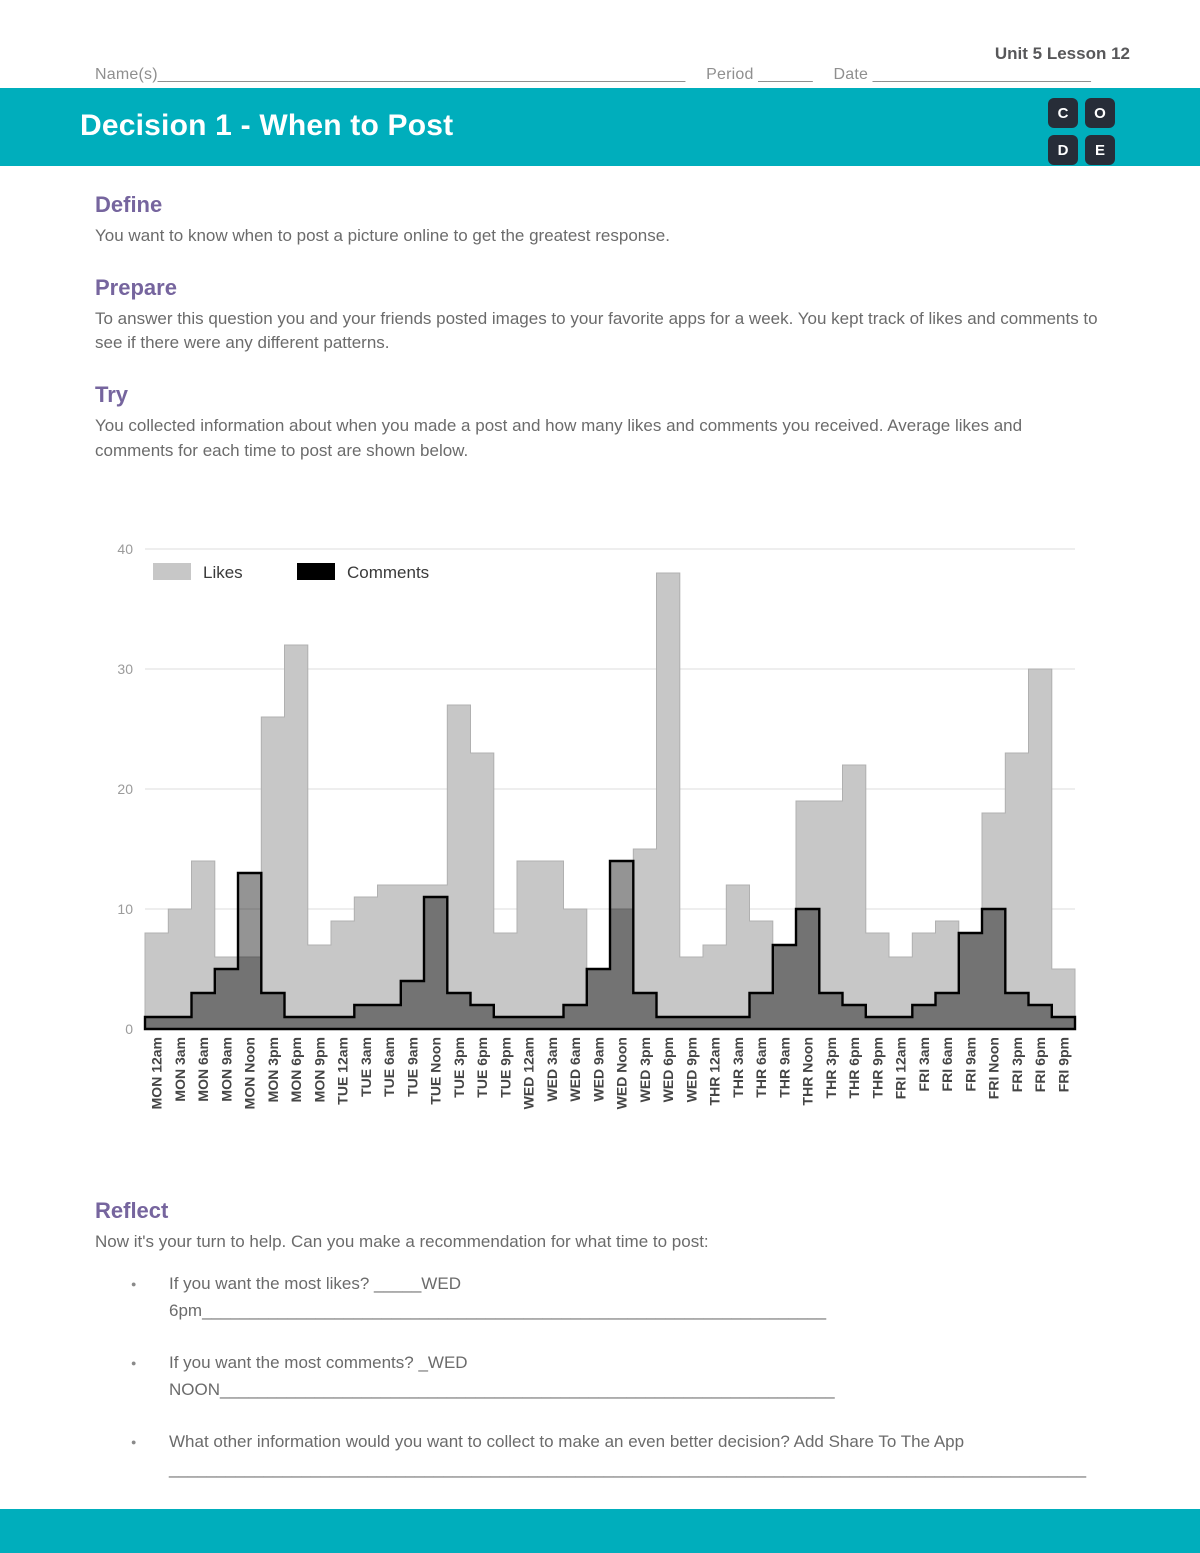  Describe the element at coordinates (785, 74) in the screenshot. I see `period-blank: ______` at that location.